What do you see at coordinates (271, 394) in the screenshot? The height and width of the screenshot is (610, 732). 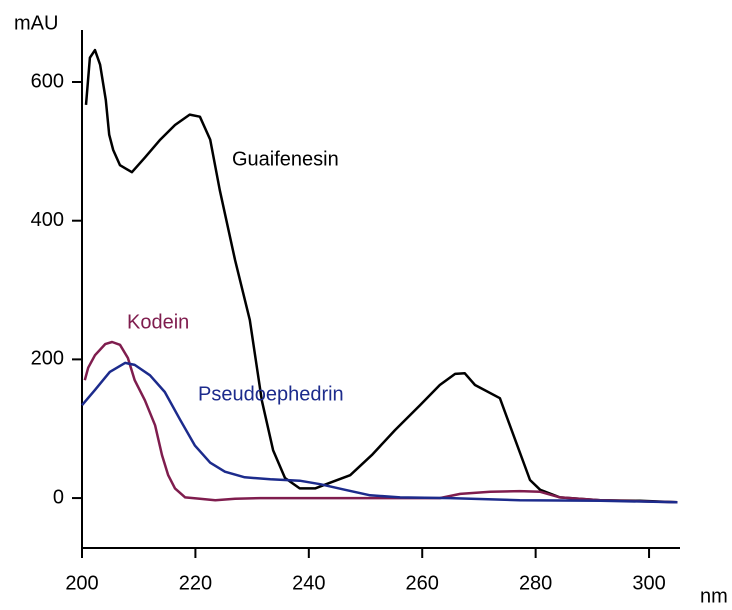 I see `series-label: Pseudoephedrin` at bounding box center [271, 394].